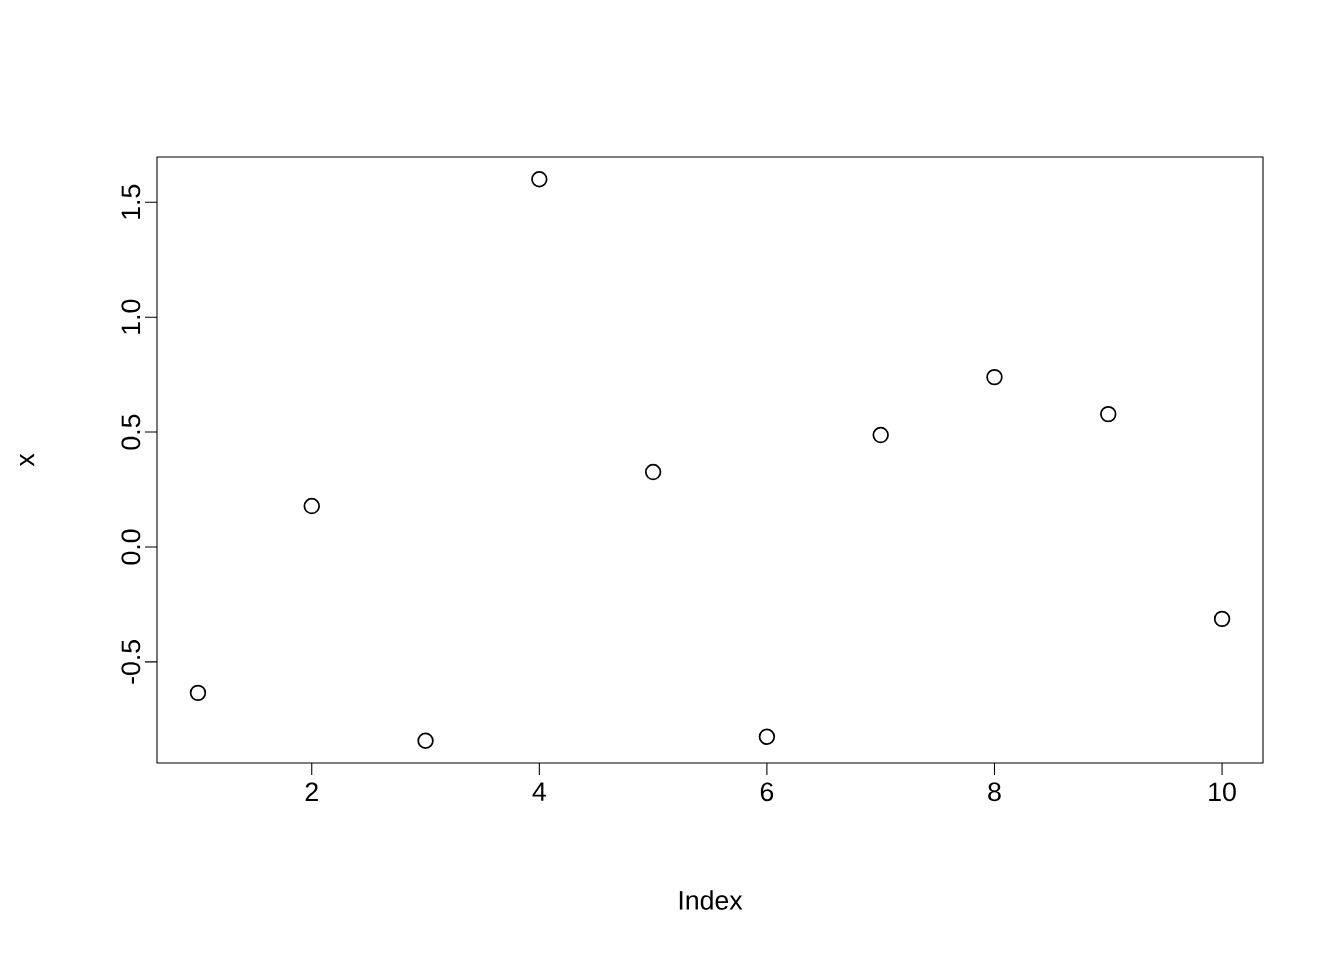 The width and height of the screenshot is (1344, 960). What do you see at coordinates (131, 547) in the screenshot?
I see `y-tick-label: 0.0` at bounding box center [131, 547].